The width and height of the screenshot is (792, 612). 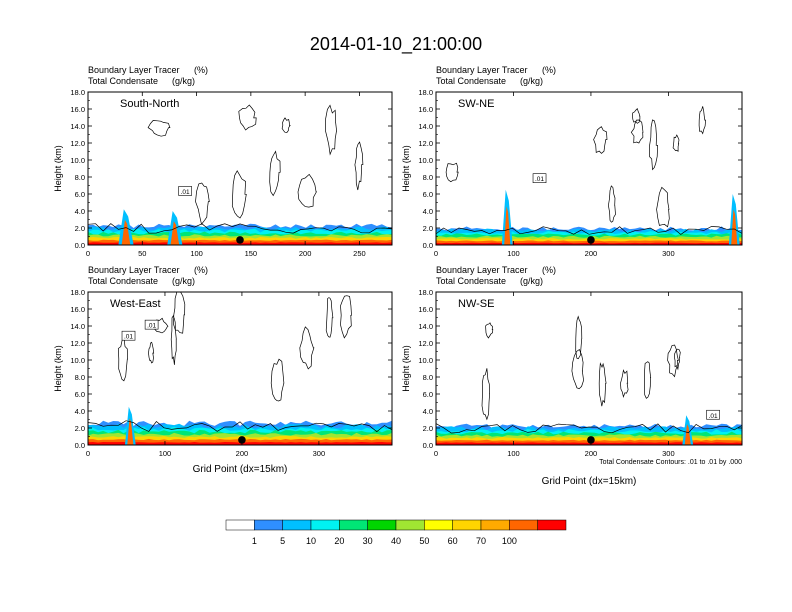 I want to click on colorbar: 1 5 10 20 30 40 50 60 70 100, so click(x=396, y=532).